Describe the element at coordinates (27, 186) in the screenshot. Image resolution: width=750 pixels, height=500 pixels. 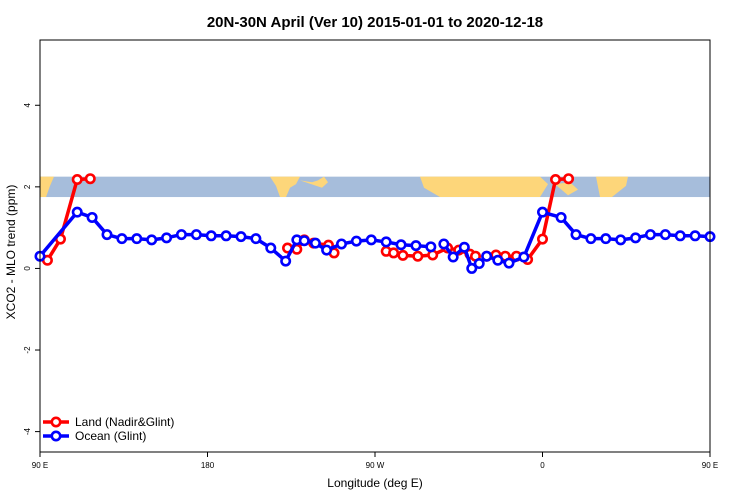
I see `y-tick-label: 2` at that location.